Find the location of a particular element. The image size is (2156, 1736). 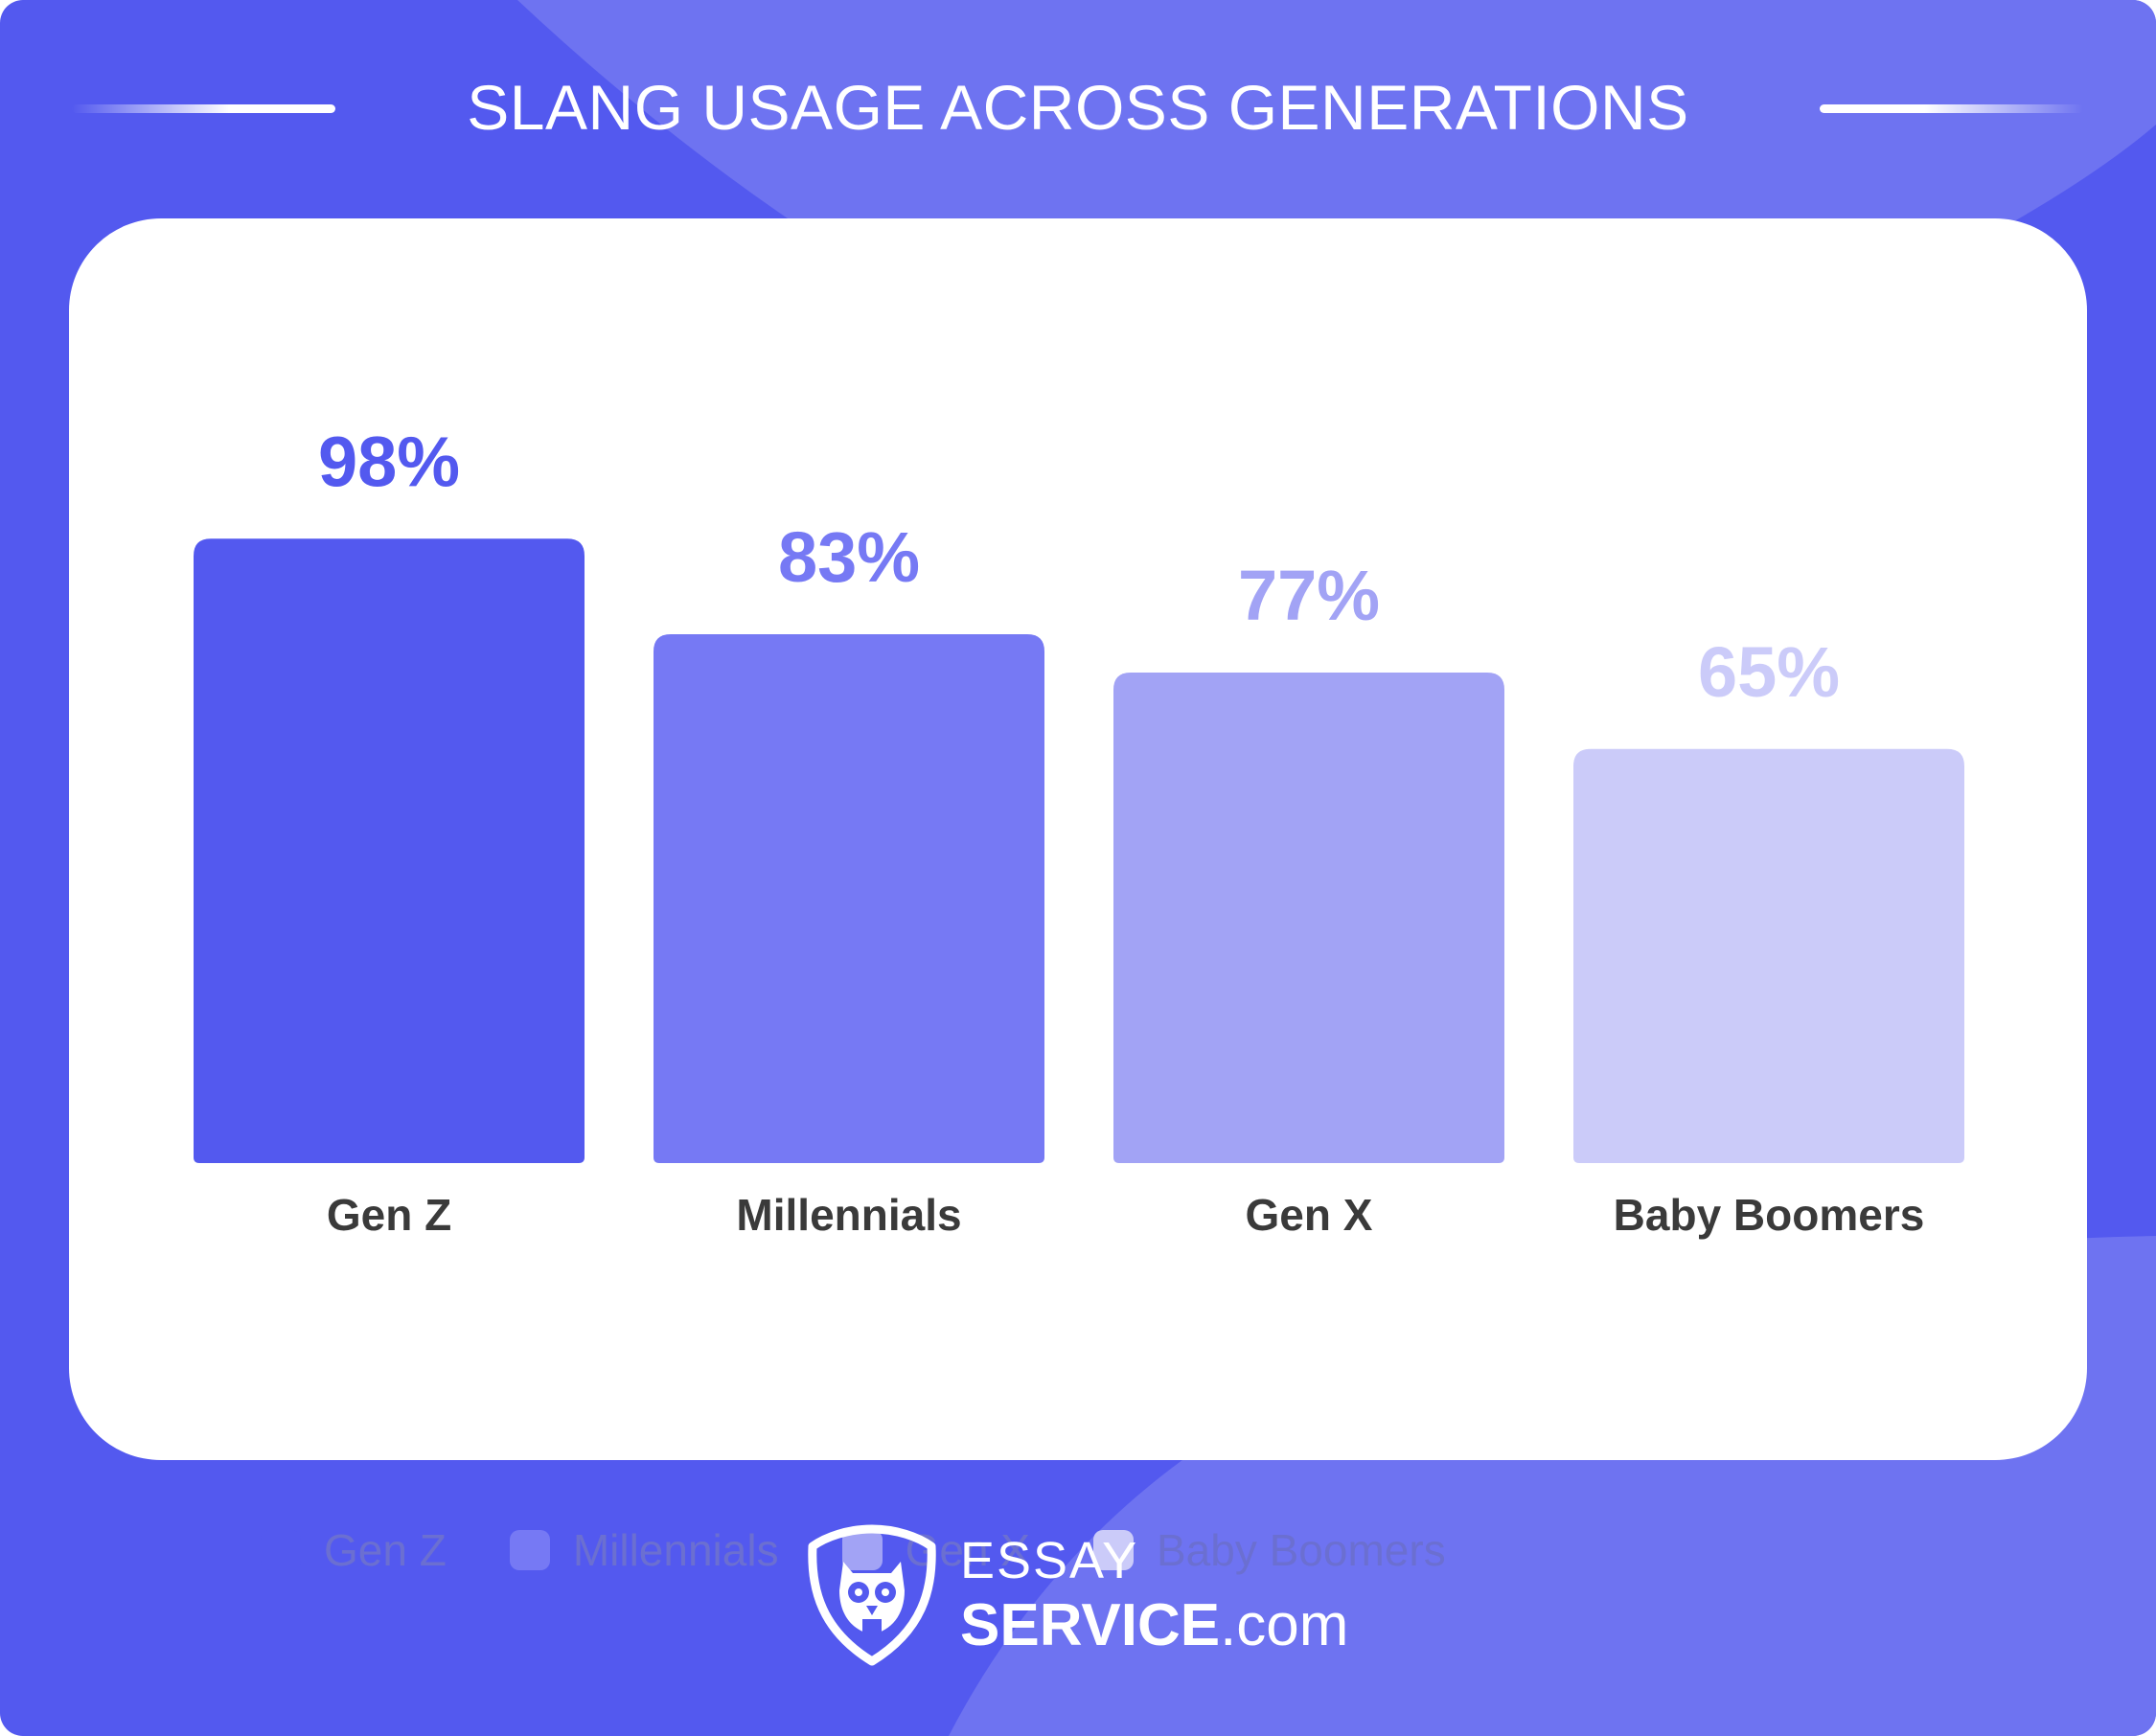

bar-millennials is located at coordinates (849, 899).